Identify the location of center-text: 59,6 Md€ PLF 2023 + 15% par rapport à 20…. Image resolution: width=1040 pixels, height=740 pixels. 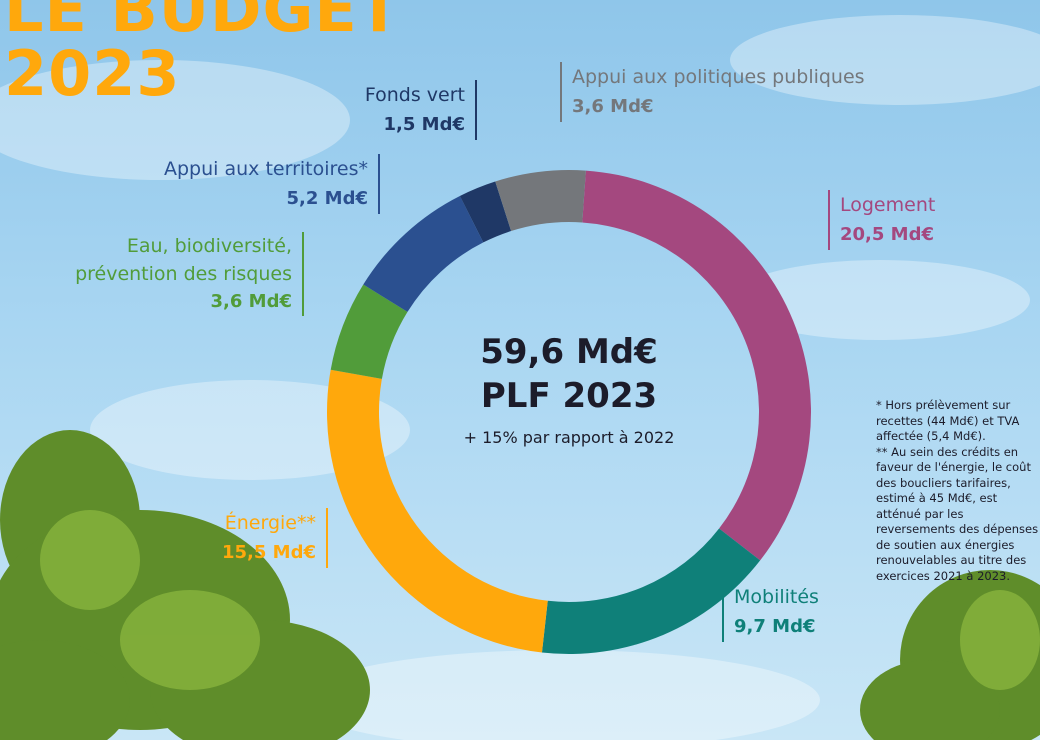
(569, 388).